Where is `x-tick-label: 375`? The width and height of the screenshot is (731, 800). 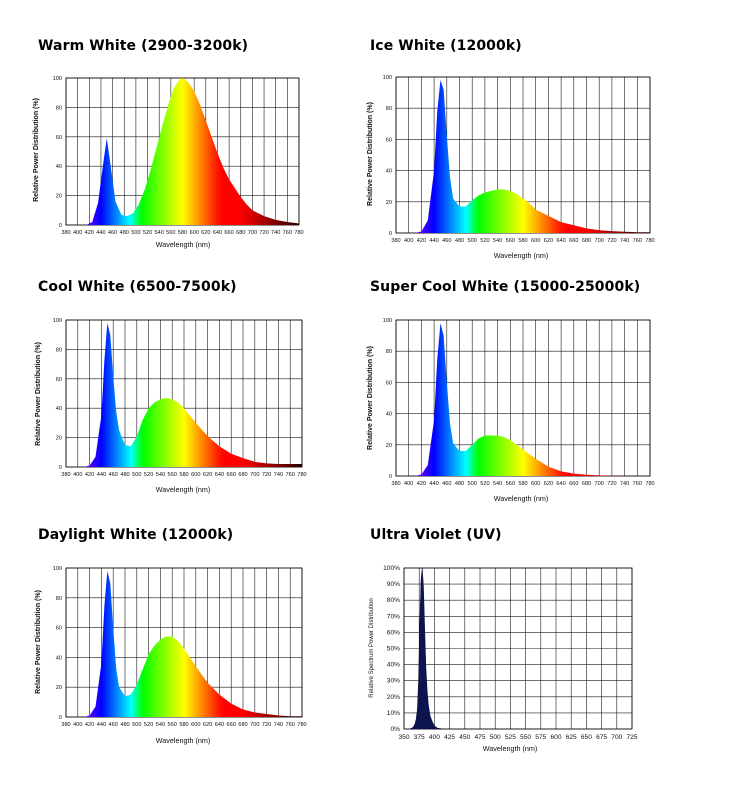
x-tick-label: 375 is located at coordinates (419, 737).